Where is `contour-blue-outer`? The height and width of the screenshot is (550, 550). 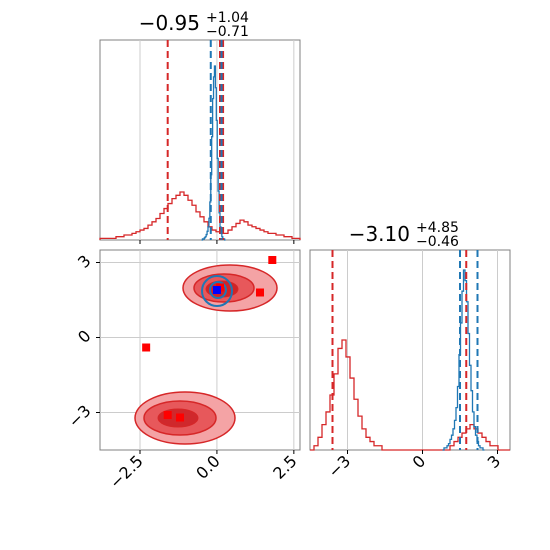 contour-blue-outer is located at coordinates (217, 291).